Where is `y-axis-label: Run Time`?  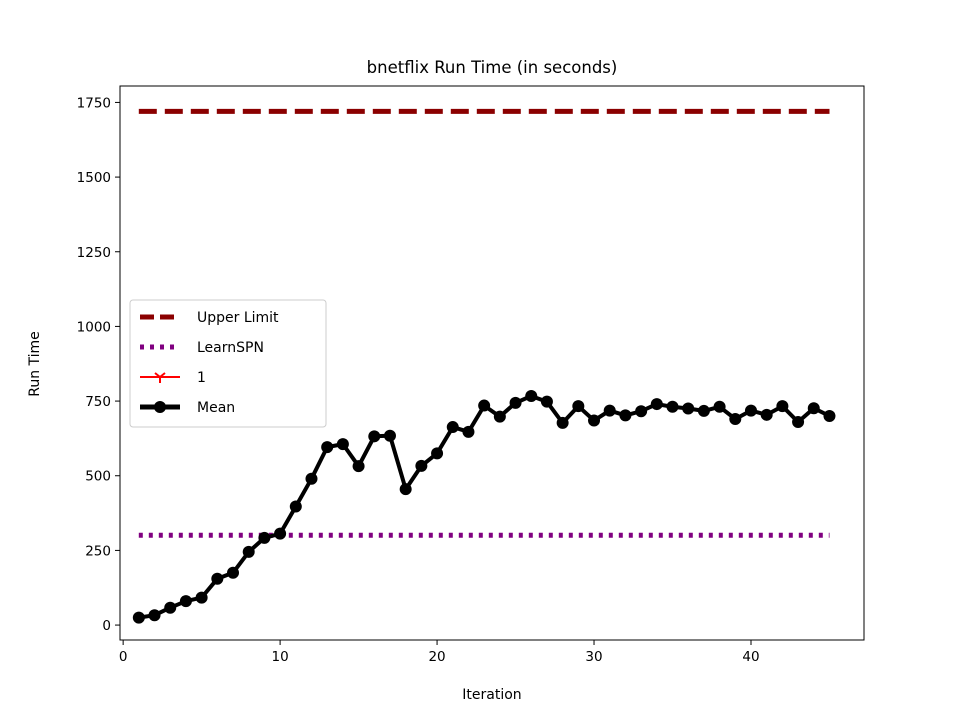 y-axis-label: Run Time is located at coordinates (35, 364).